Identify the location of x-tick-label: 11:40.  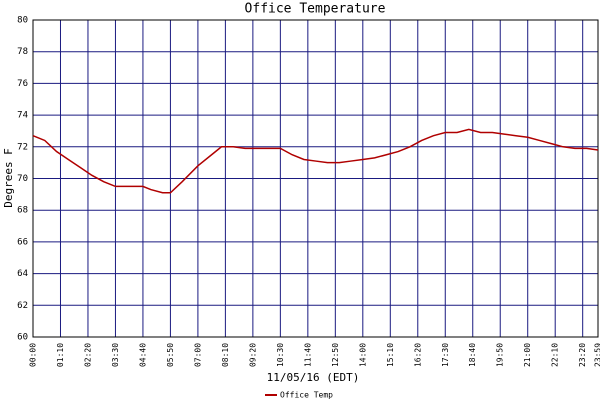
(307, 355).